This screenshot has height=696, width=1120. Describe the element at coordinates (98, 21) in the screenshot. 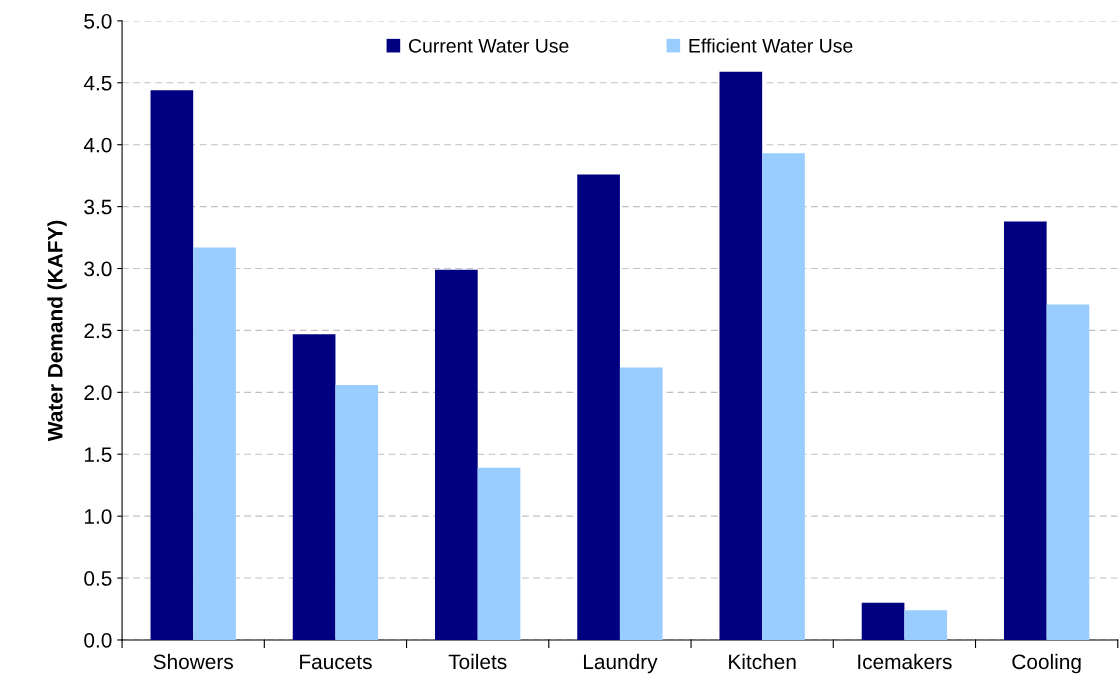

I see `y-tick-label: 5.0` at that location.